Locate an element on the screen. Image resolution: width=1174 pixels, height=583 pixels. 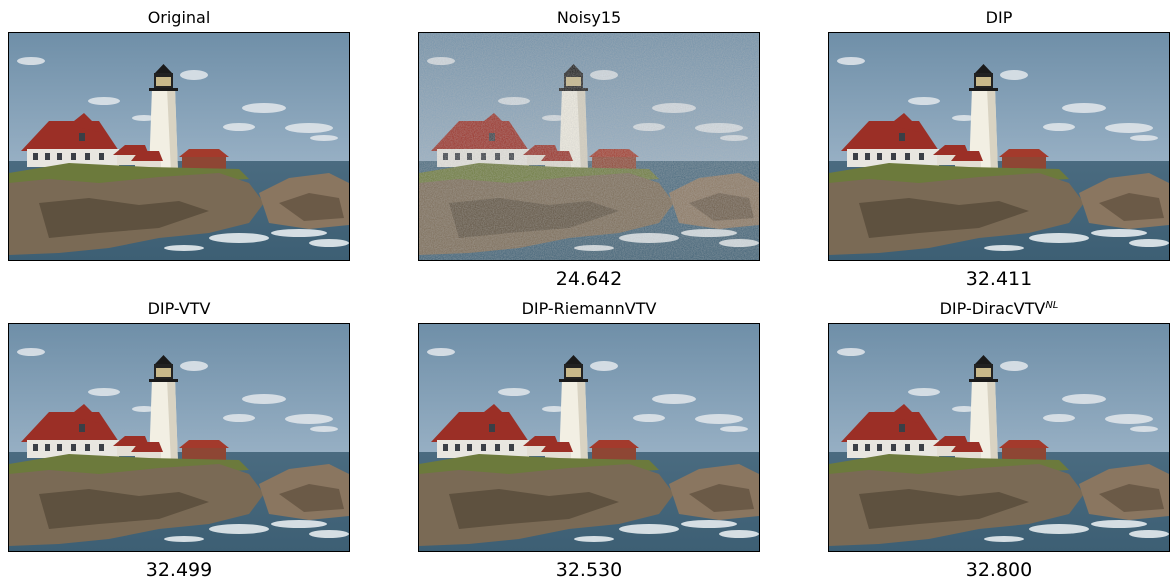
panel-title: DIP-DiracVTVNL is located at coordinates (999, 308).